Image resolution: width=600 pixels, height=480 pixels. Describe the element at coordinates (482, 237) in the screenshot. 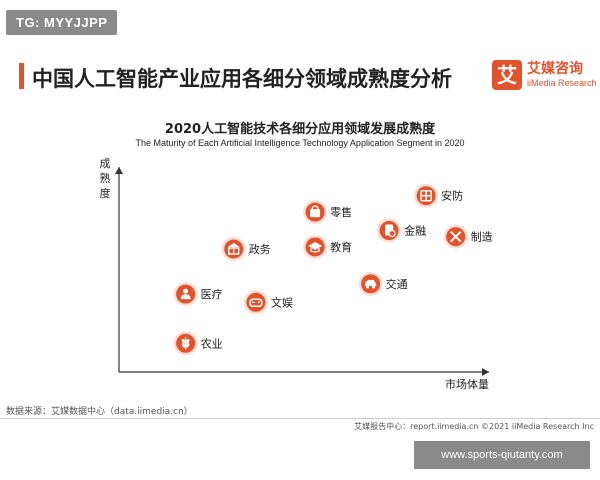

I see `point-label: 制造` at that location.